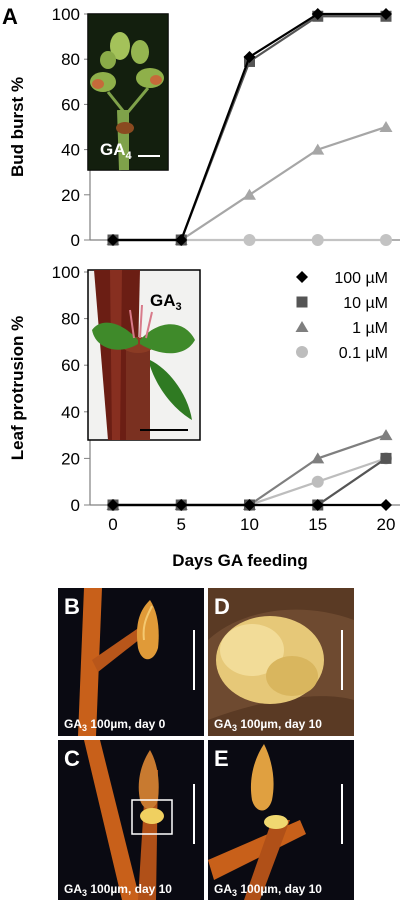 This screenshot has height=922, width=400. I want to click on bud-burst-y-tick-label: 100, so click(66, 14).